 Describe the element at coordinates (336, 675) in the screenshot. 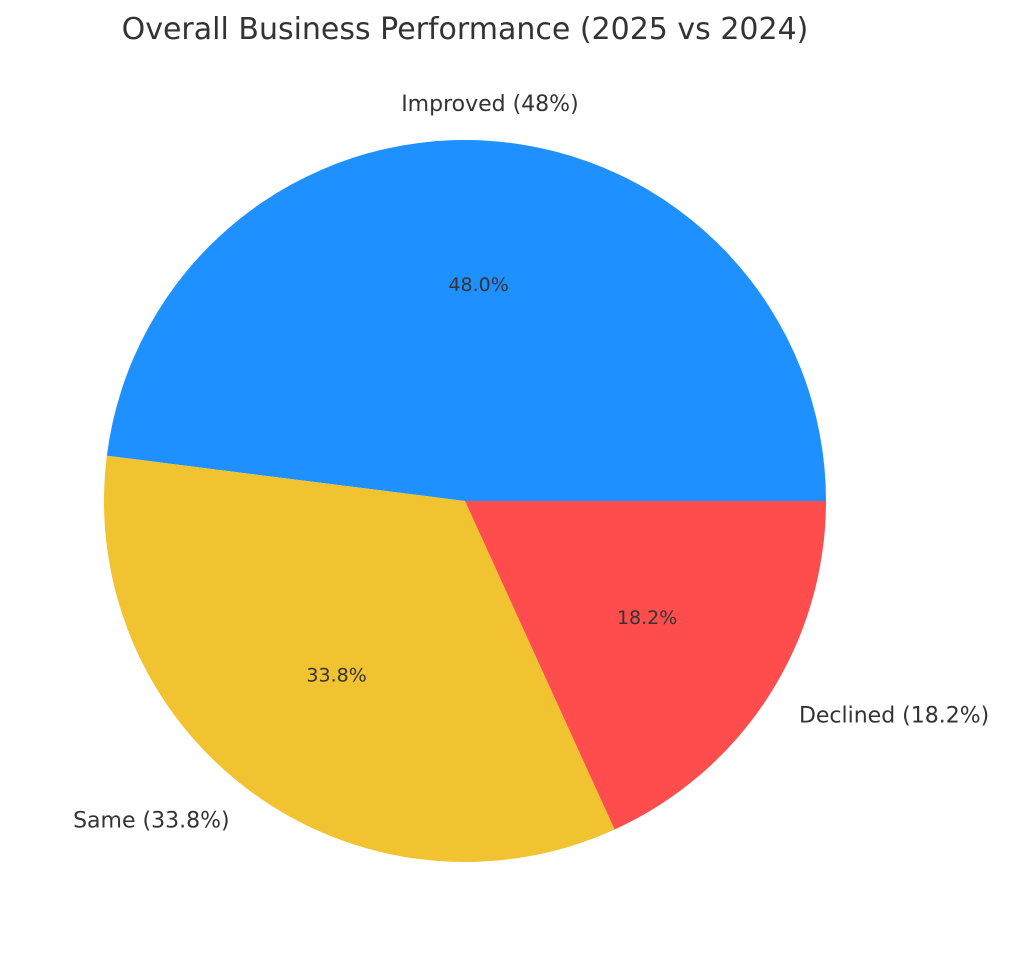

I see `slice-percentage-label-1: 33.8%` at that location.